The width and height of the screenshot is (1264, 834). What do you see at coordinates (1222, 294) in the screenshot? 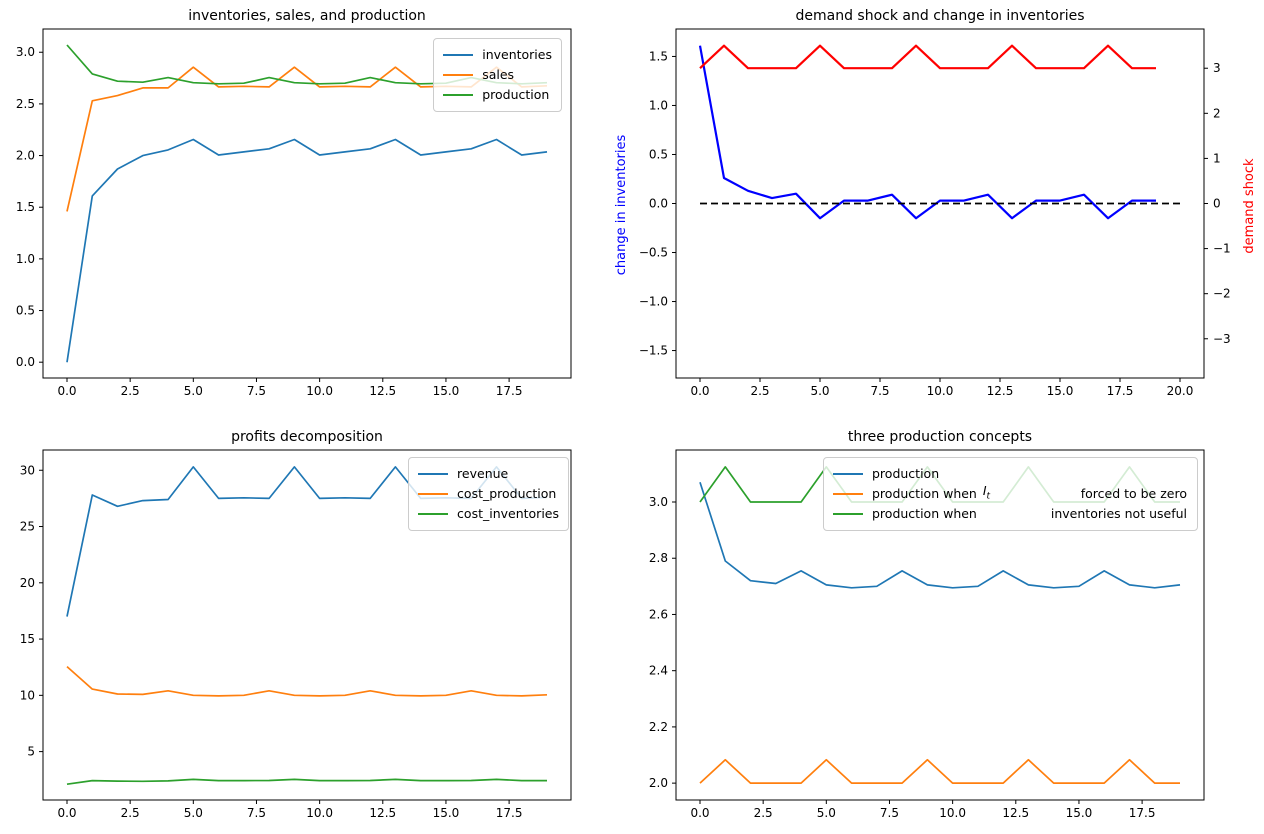
I see `y-tick-right-label: −2` at bounding box center [1222, 294].